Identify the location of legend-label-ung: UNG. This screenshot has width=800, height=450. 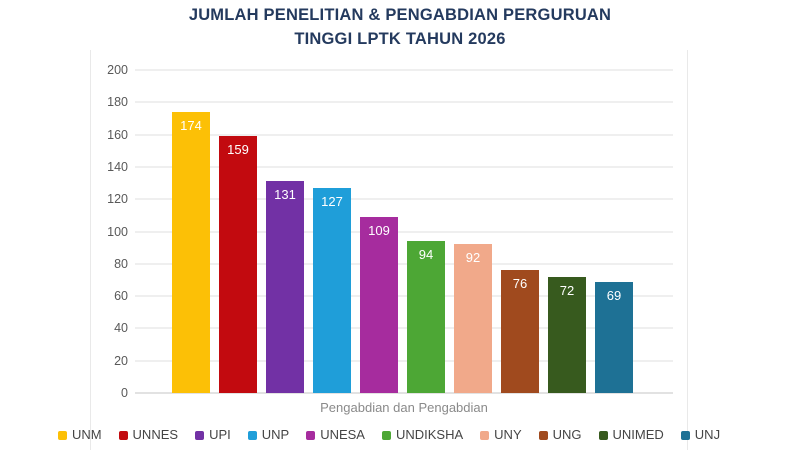
(567, 434).